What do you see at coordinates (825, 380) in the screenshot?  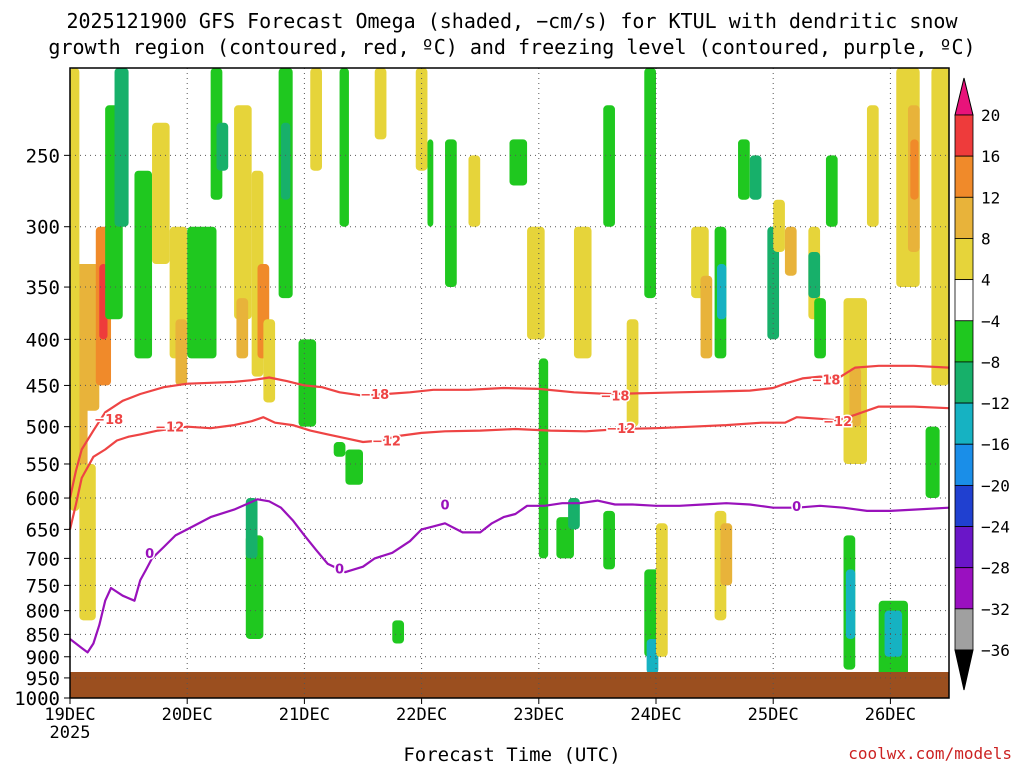 I see `contour-label-dgz_minus18-3: −18` at bounding box center [825, 380].